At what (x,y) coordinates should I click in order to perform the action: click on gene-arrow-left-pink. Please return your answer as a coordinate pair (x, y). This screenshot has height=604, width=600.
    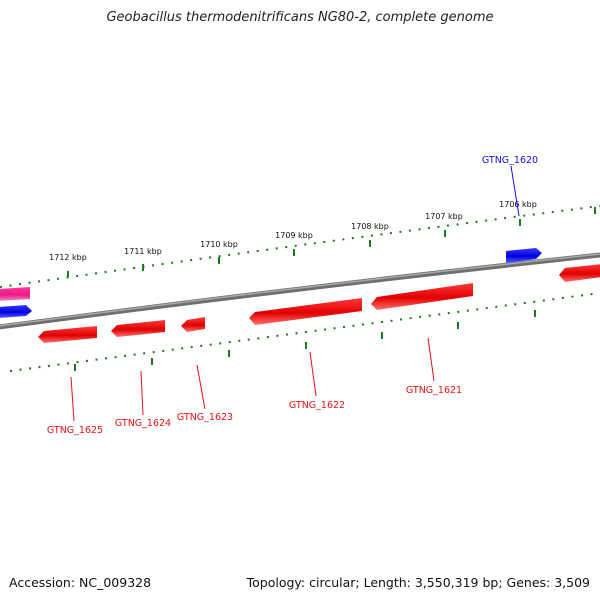
    Looking at the image, I should click on (15, 294).